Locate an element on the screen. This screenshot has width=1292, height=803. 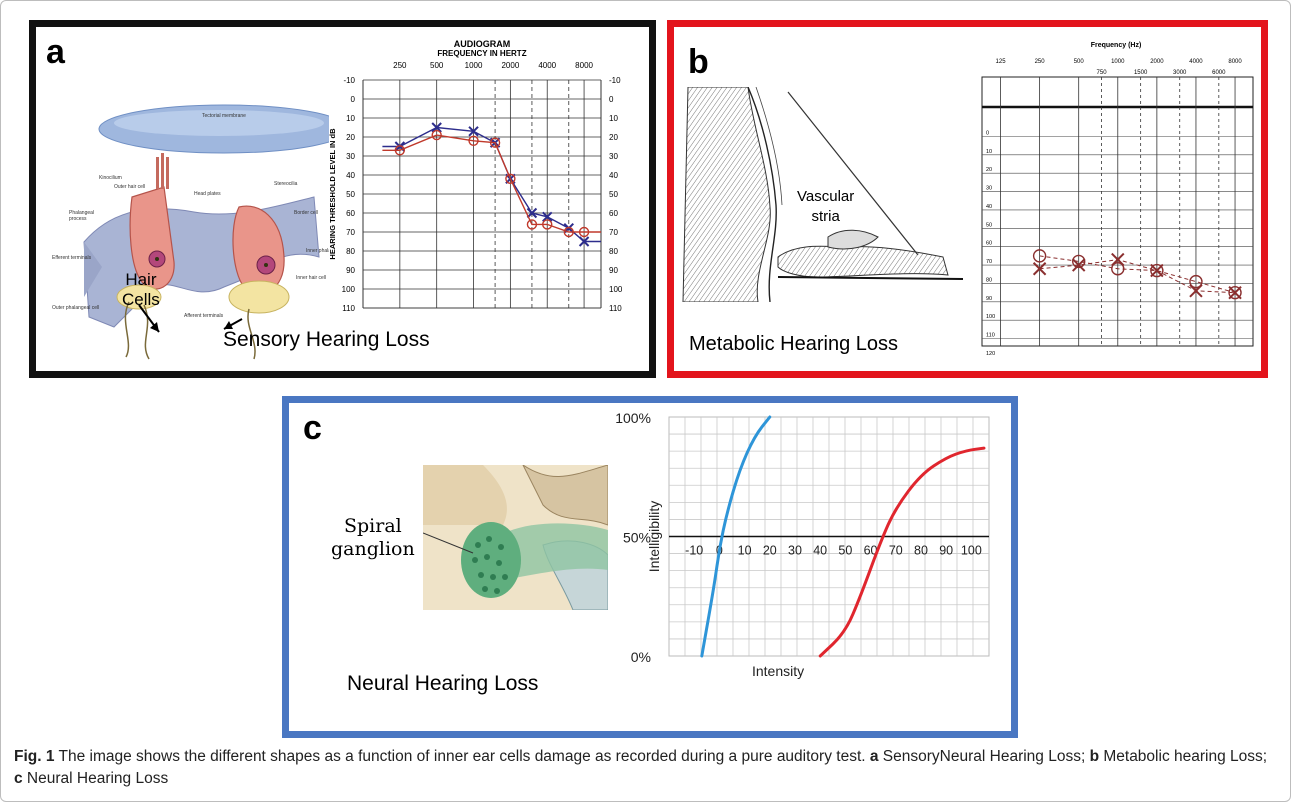
audiogram-b-ytick: 30 is located at coordinates (989, 189).